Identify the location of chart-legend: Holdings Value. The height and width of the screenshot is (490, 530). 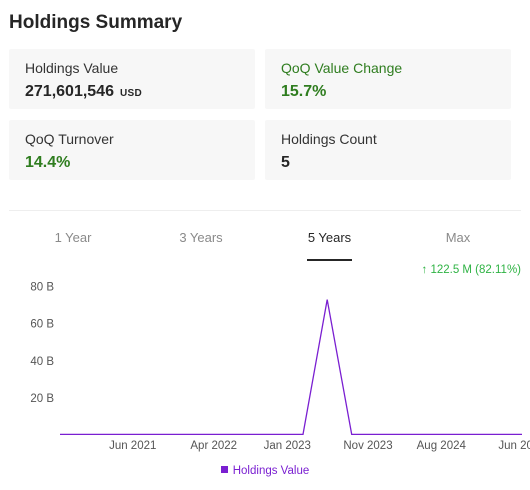
(265, 471).